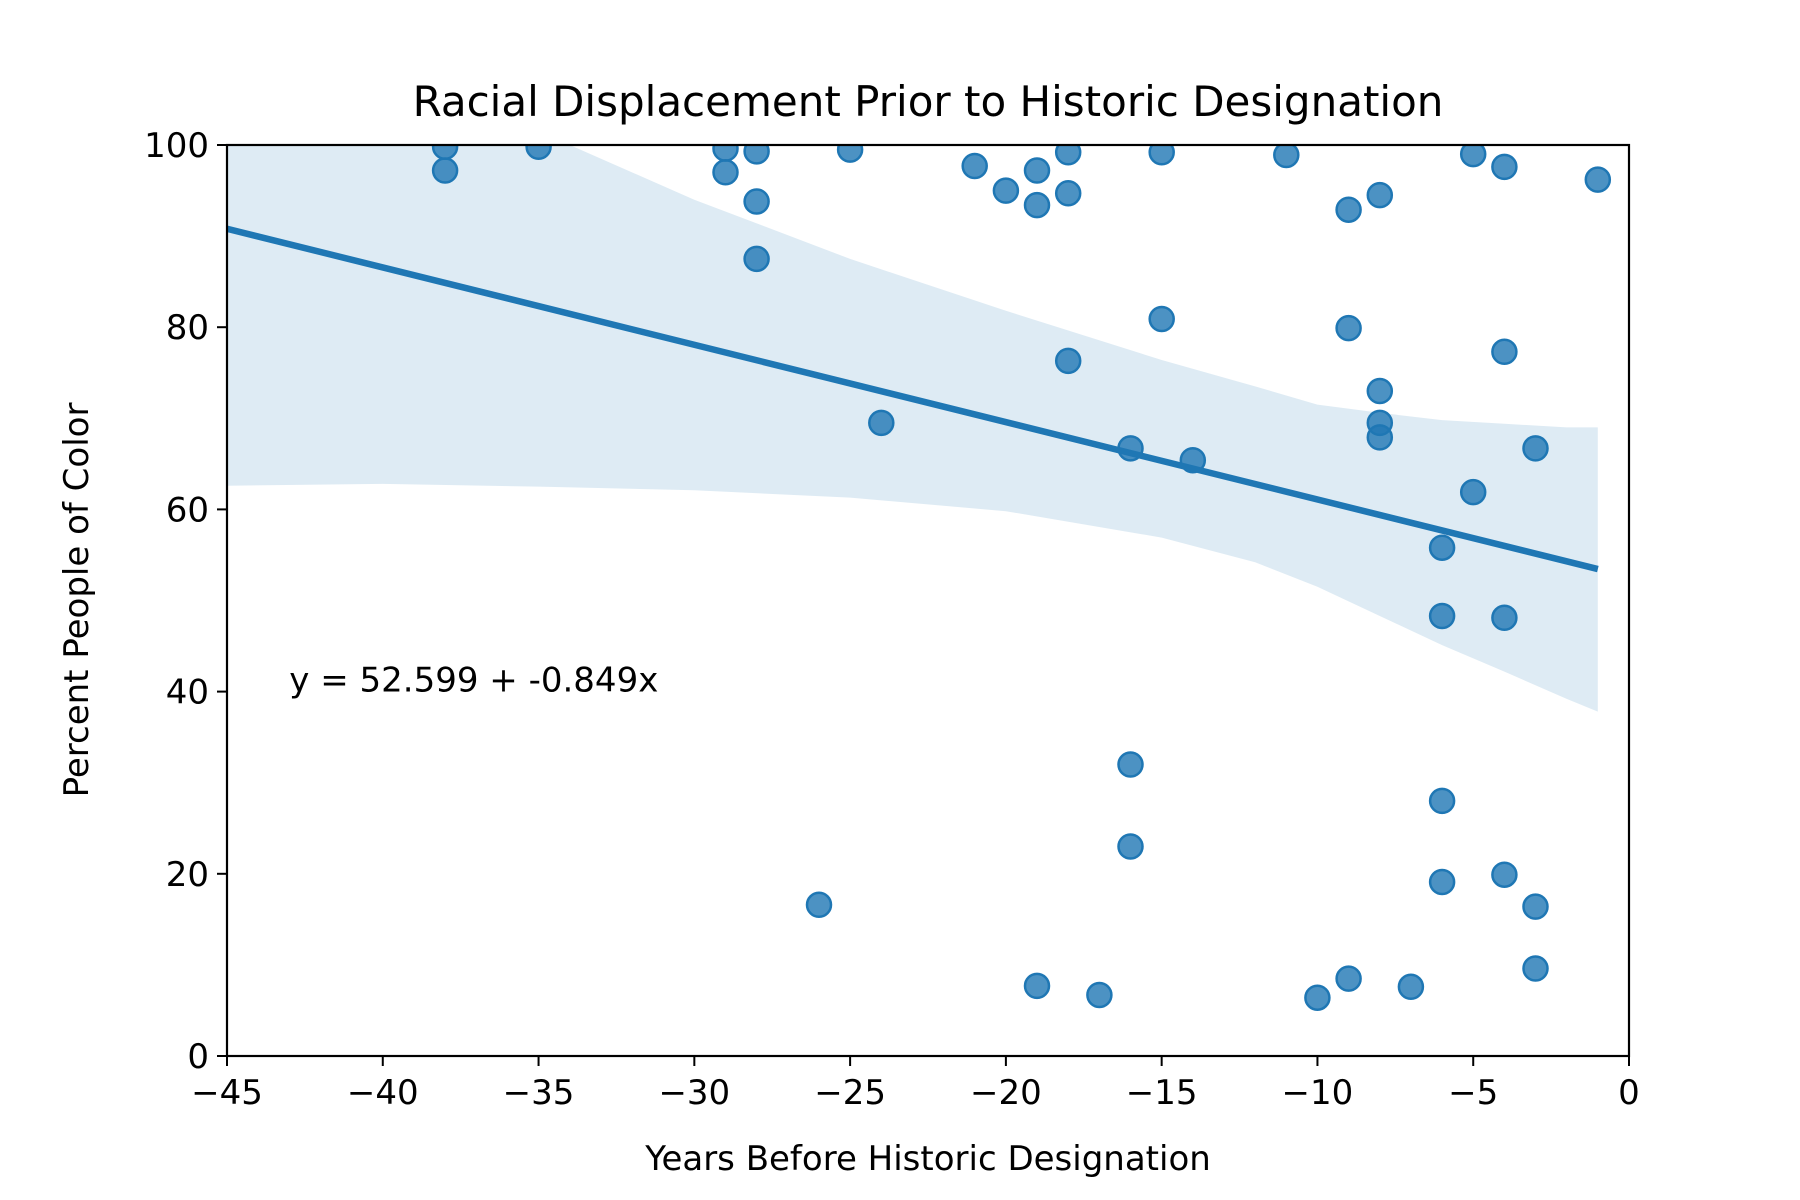  Describe the element at coordinates (1006, 1093) in the screenshot. I see `x-tick-label: −20` at that location.